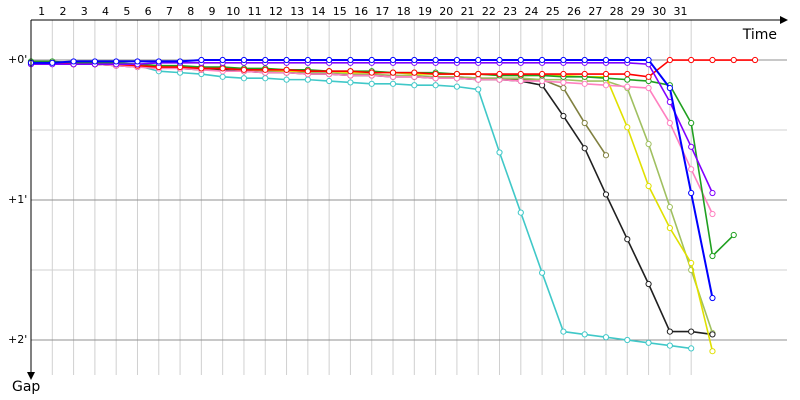 The width and height of the screenshot is (800, 400). Describe the element at coordinates (784, 20) in the screenshot. I see `x-axis-arrow` at that location.